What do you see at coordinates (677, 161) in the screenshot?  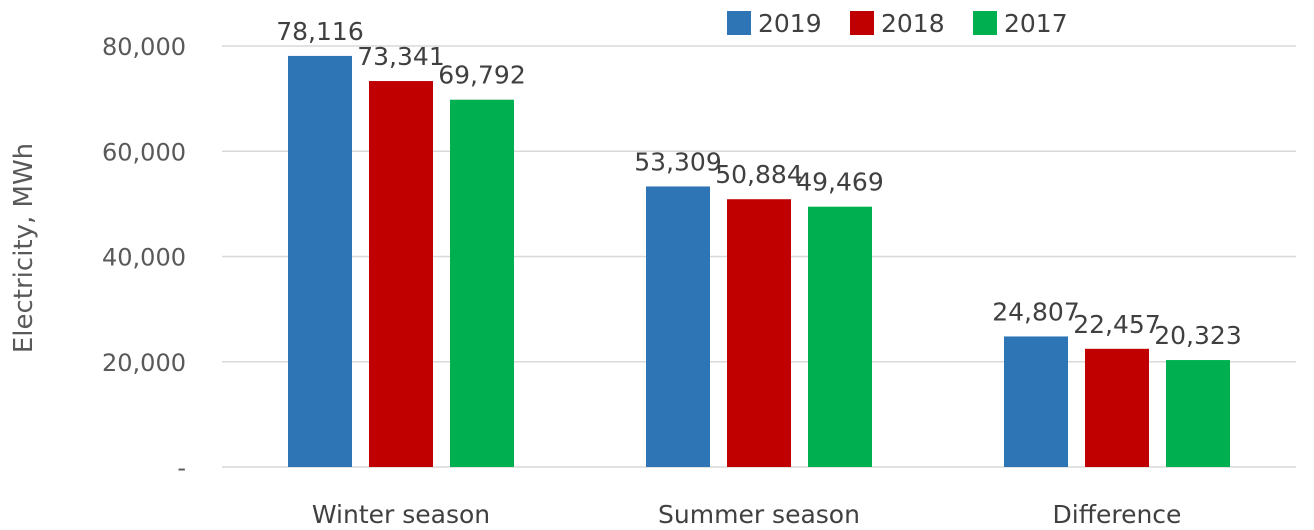 I see `data-label: 53,309` at bounding box center [677, 161].